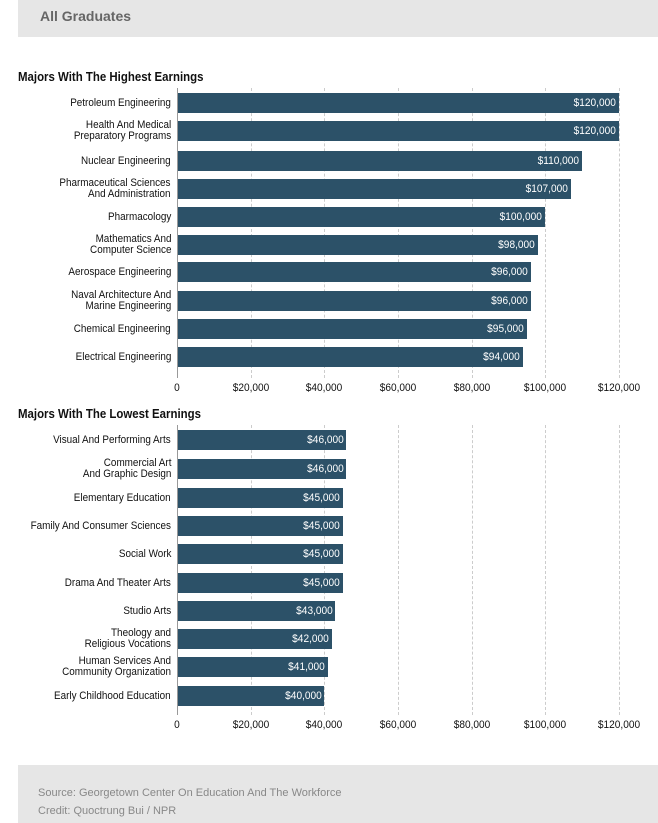 This screenshot has width=658, height=823. I want to click on category-label: Studio Arts, so click(147, 611).